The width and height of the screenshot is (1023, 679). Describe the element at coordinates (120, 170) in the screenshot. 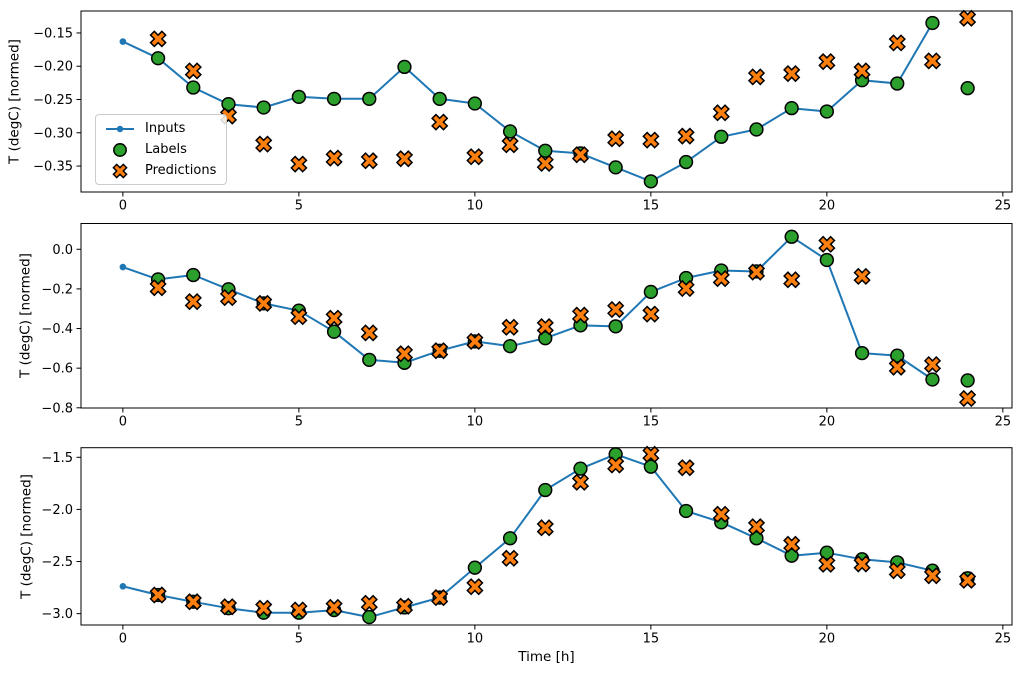

I see `predictions-x-icon` at that location.